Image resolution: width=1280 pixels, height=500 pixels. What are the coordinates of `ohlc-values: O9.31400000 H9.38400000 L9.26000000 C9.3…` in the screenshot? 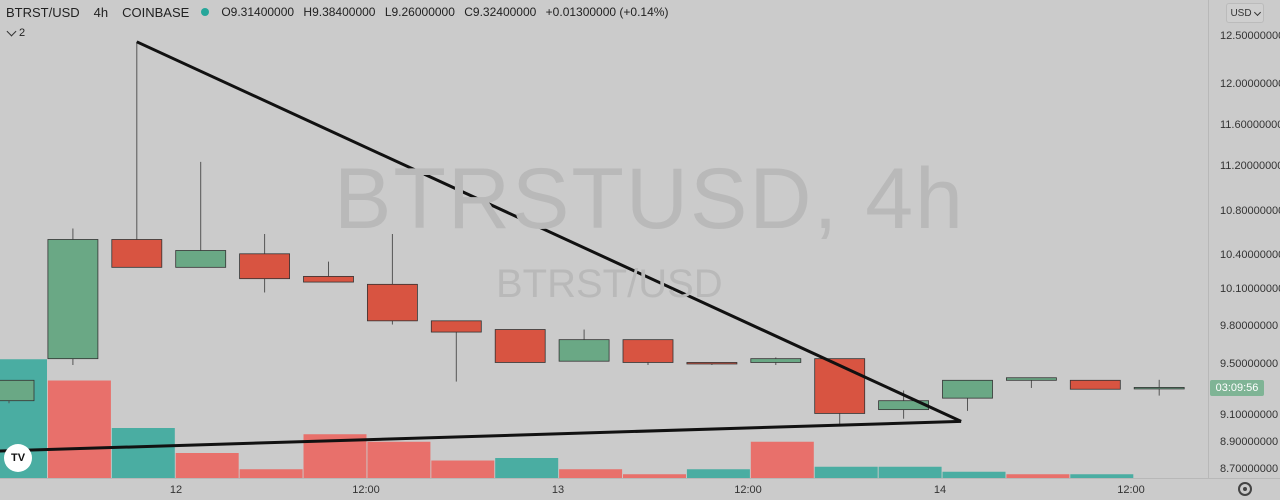 It's located at (447, 12).